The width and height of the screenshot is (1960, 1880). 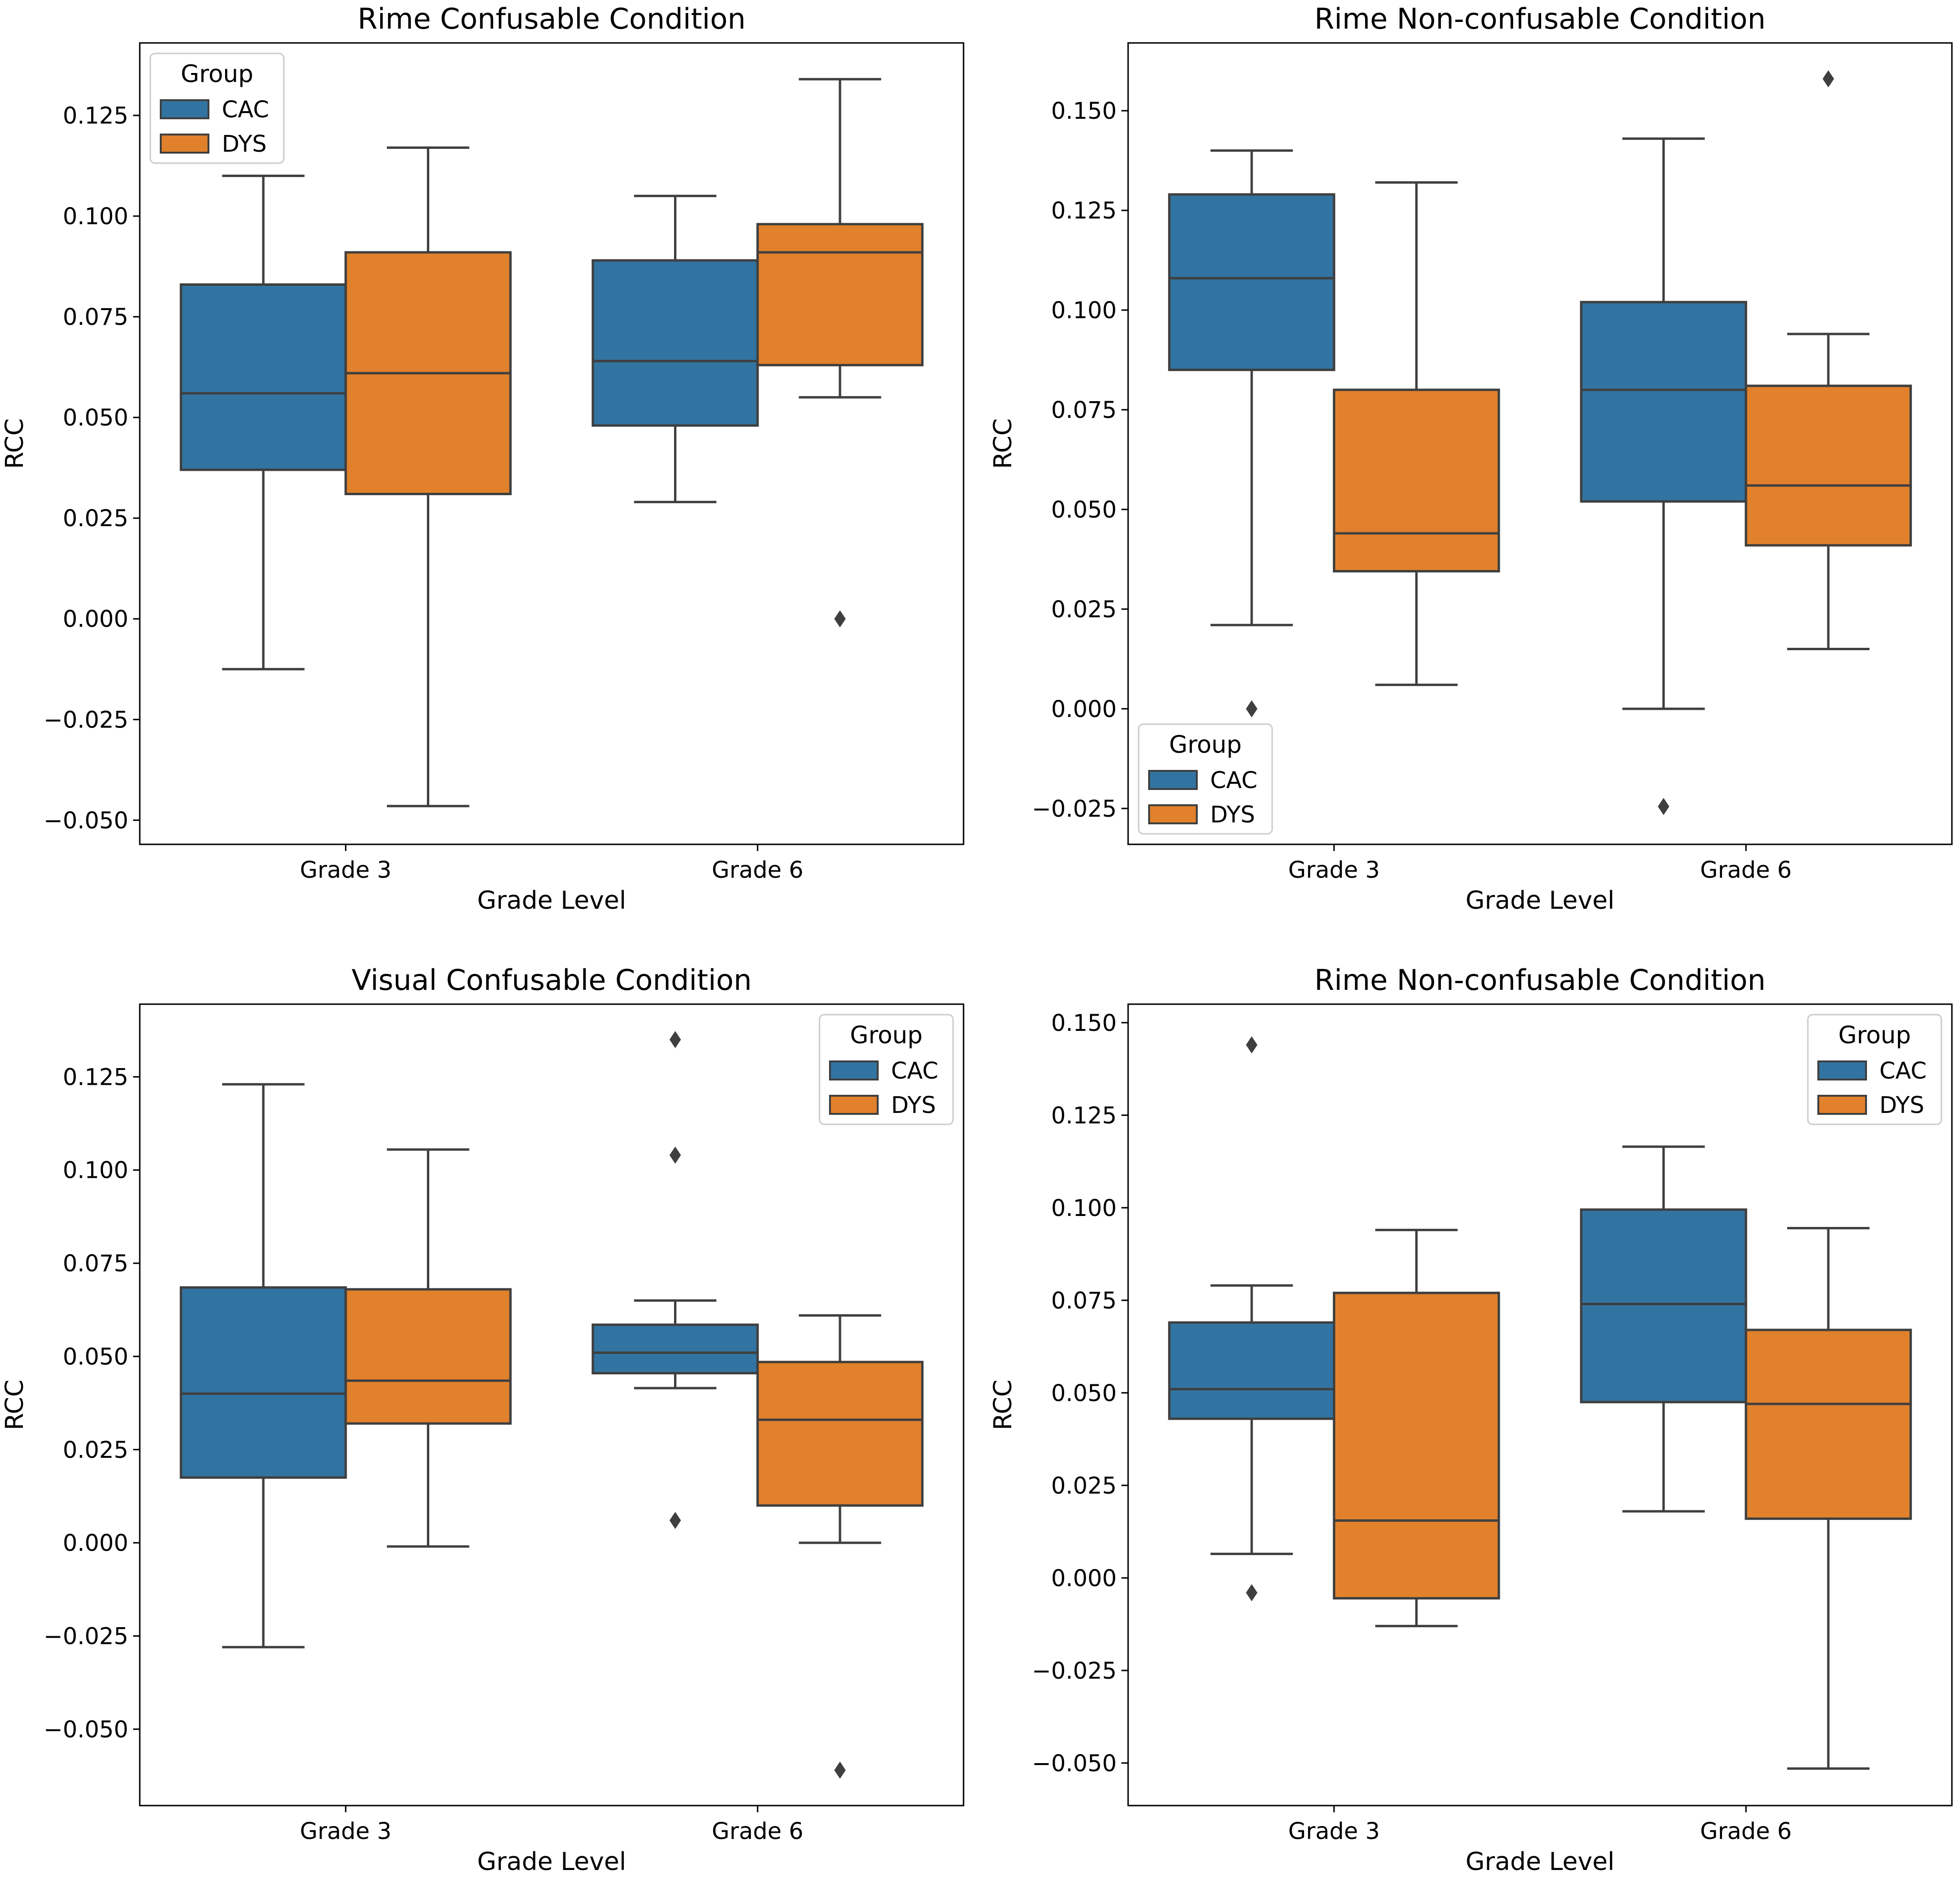 I want to click on x-tick-label: Grade 6, so click(x=1746, y=1831).